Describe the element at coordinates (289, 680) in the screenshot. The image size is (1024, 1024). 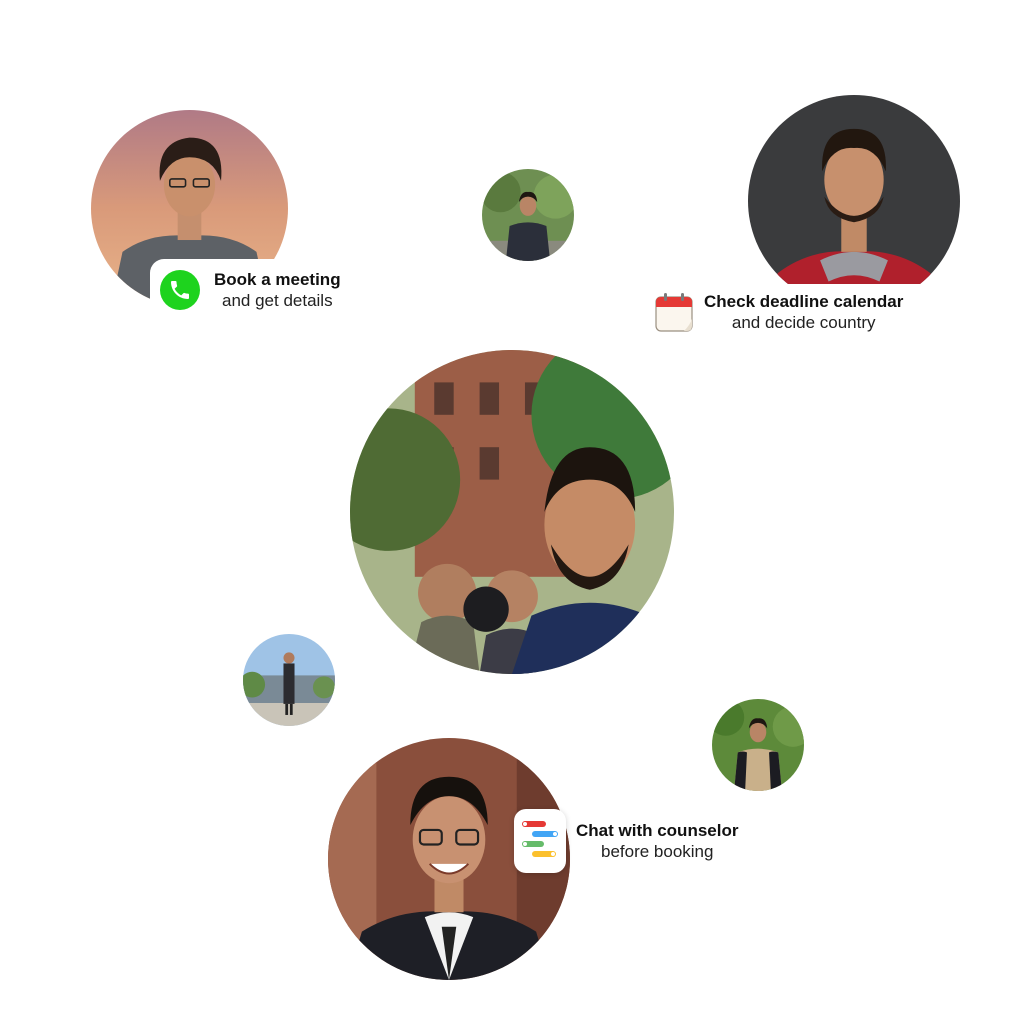
I see `avatar-small-left` at that location.